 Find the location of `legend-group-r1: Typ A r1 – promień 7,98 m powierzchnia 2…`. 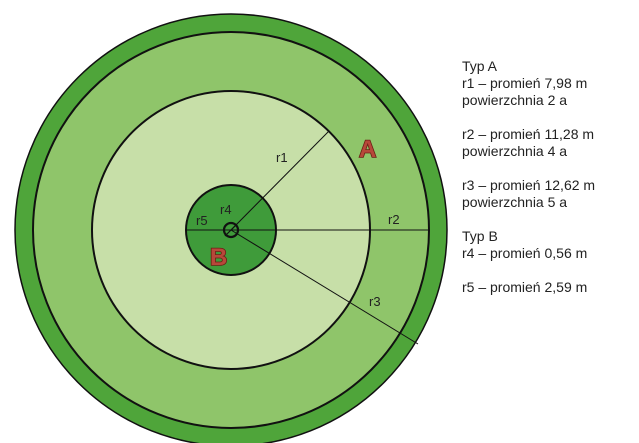

legend-group-r1: Typ A r1 – promień 7,98 m powierzchnia 2… is located at coordinates (550, 83).